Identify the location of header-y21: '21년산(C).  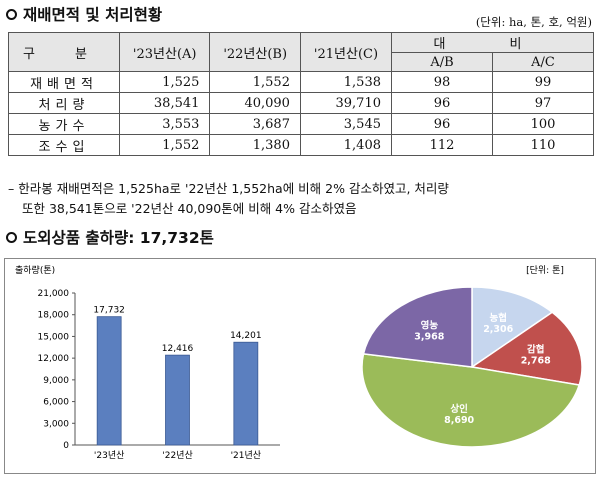
(346, 52).